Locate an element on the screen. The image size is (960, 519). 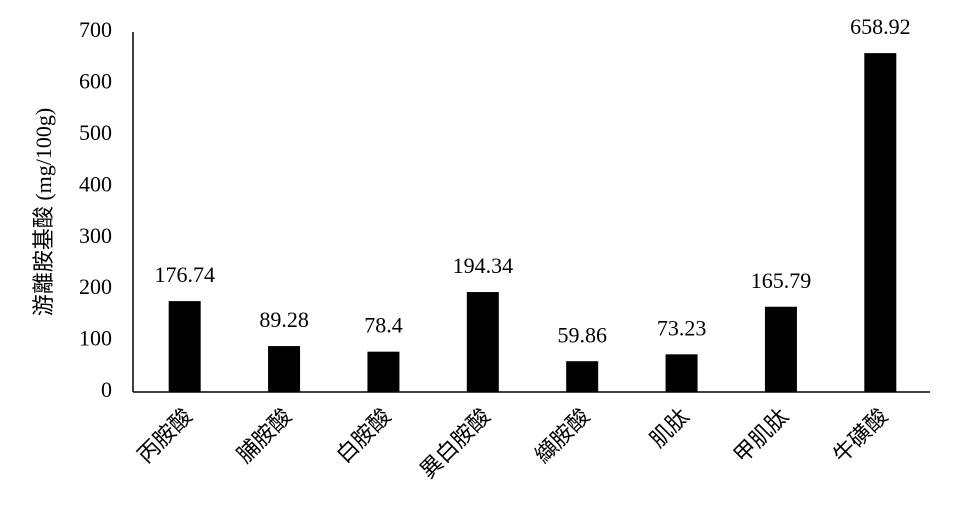
data-label: 59.86 is located at coordinates (582, 334).